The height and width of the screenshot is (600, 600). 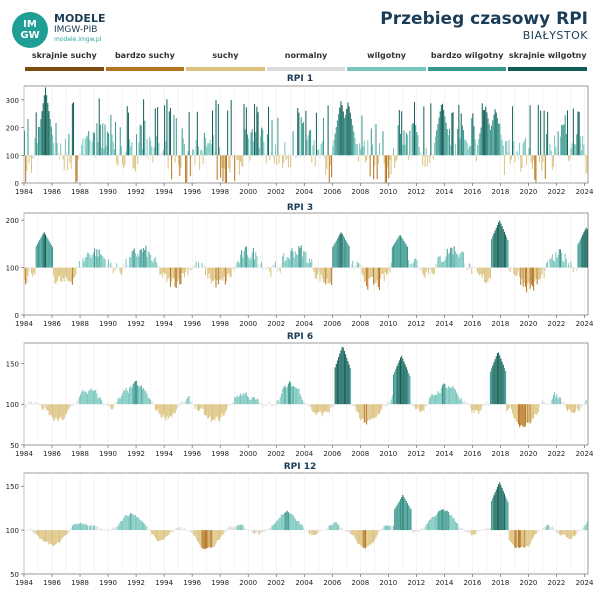 I want to click on brand-name: MODELE, so click(x=80, y=18).